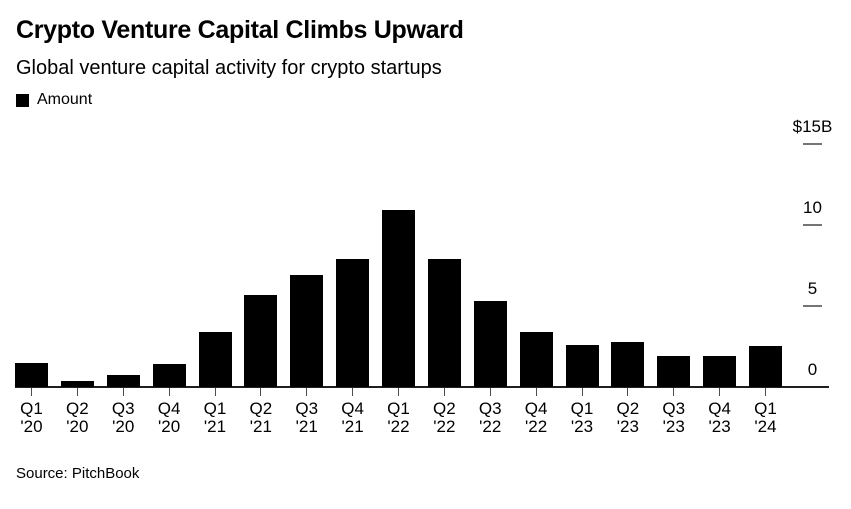  Describe the element at coordinates (78, 473) in the screenshot. I see `source-note: Source: PitchBook` at that location.